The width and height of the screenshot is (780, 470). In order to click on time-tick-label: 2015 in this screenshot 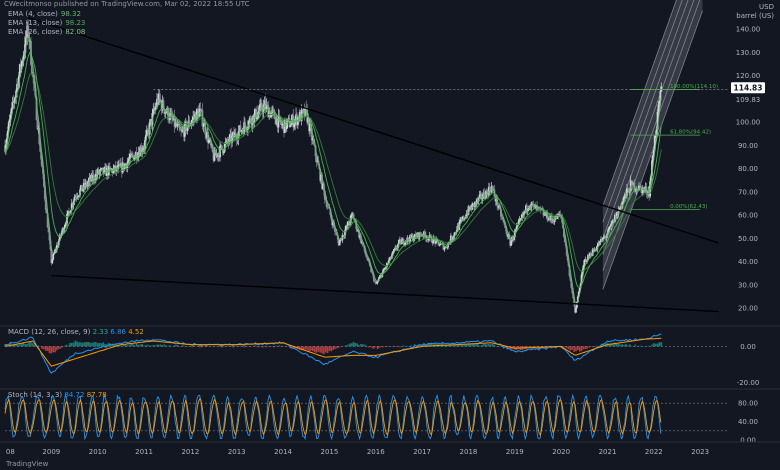, I will do `click(330, 452)`.